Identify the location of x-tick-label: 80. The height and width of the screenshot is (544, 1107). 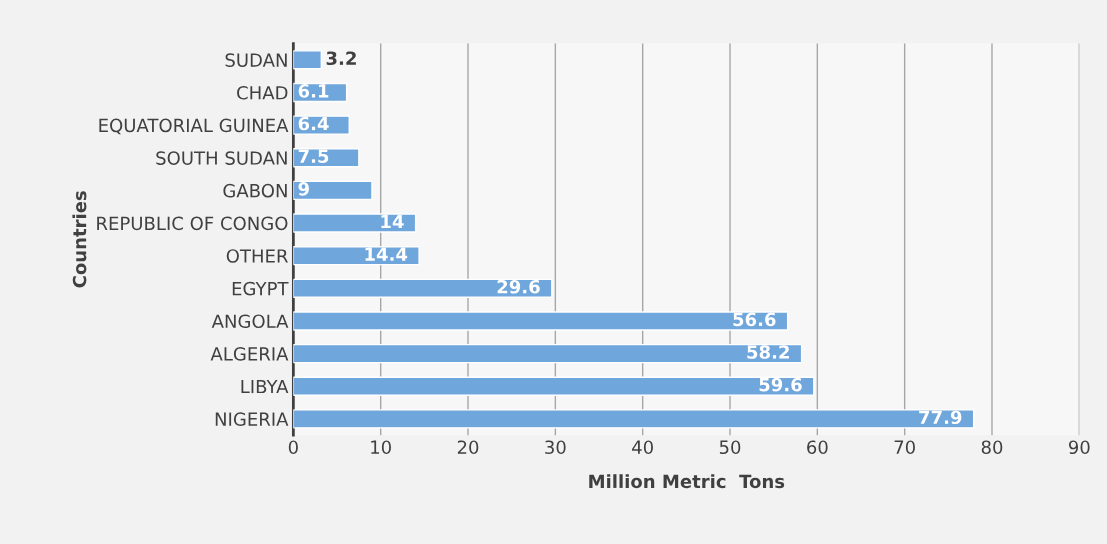
(992, 447).